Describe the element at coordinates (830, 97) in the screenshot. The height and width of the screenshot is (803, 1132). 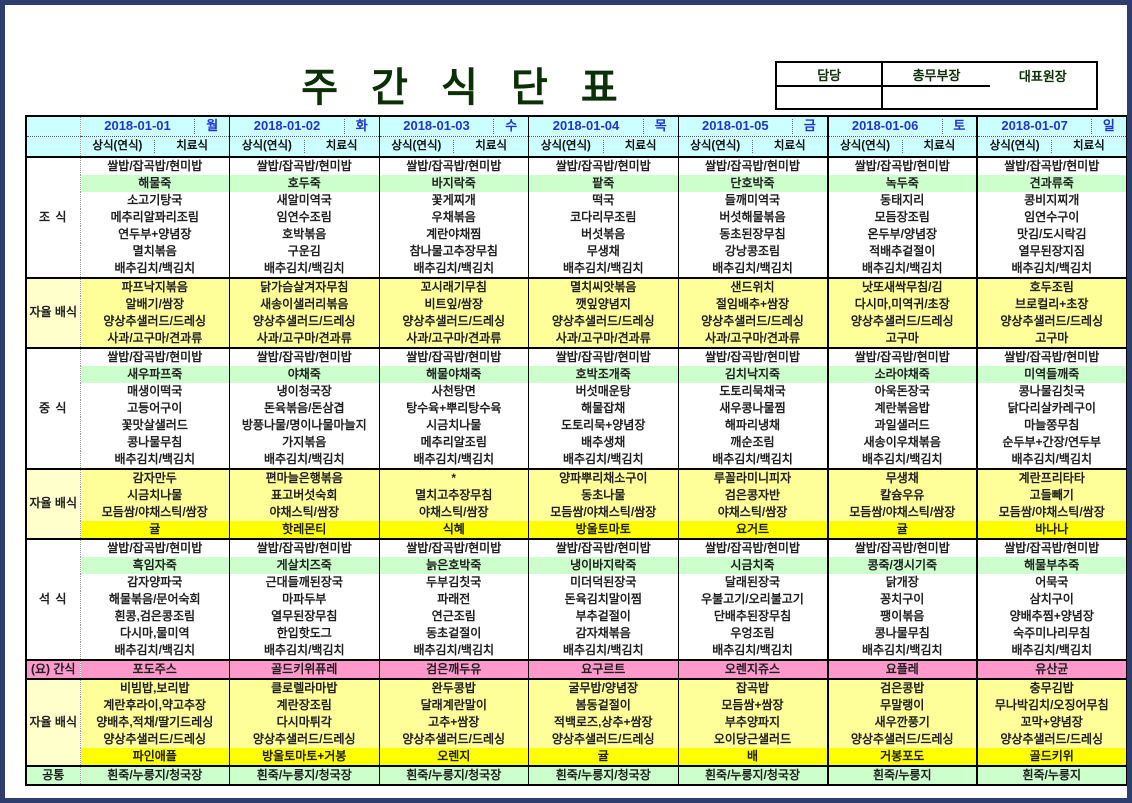
I see `approval-sign-staff` at that location.